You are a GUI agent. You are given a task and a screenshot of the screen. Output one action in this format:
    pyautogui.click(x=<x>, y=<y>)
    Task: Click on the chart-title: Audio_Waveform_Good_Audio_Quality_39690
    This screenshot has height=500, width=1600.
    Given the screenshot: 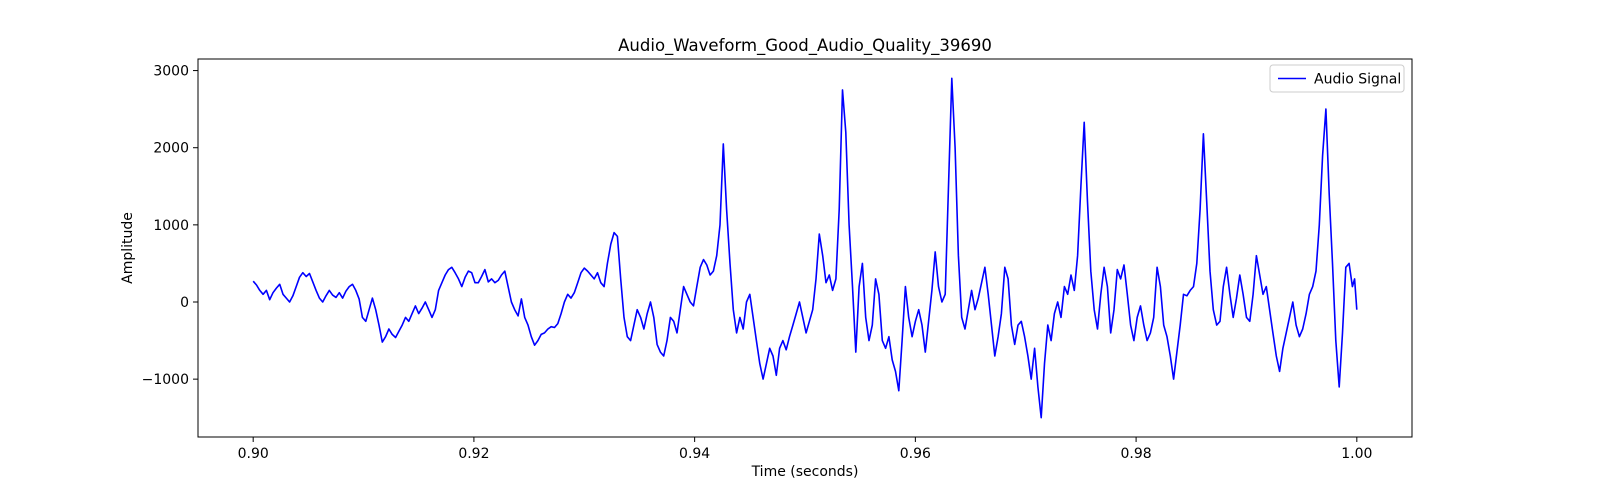 What is the action you would take?
    pyautogui.click(x=805, y=46)
    